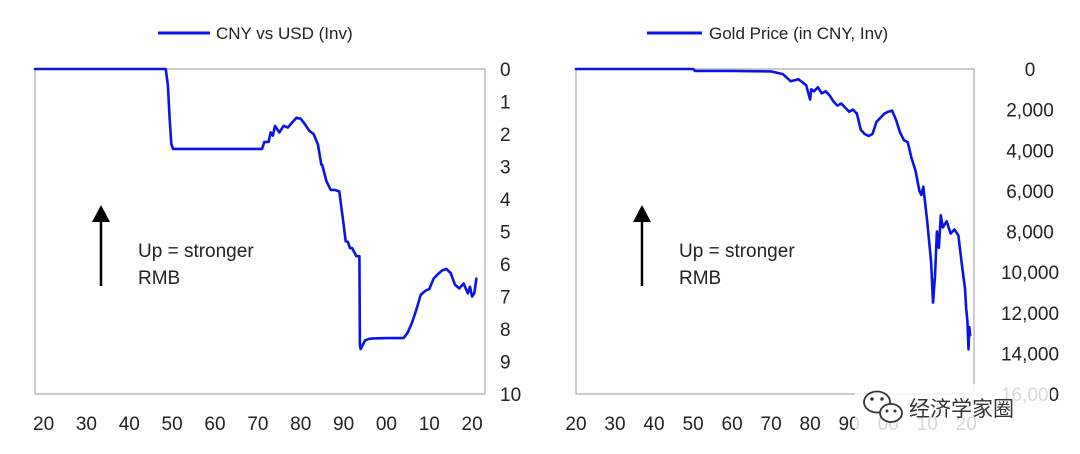 The image size is (1080, 454). I want to click on y-tick-label: 8, so click(505, 330).